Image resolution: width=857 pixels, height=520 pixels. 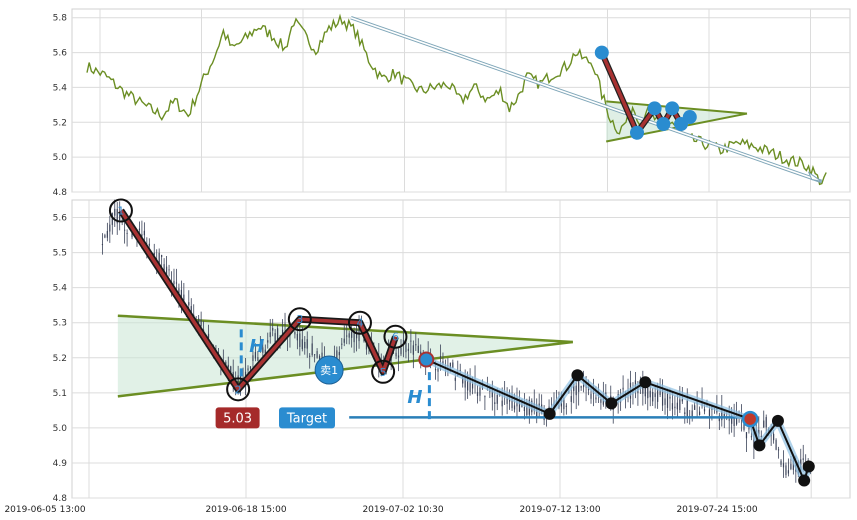 What do you see at coordinates (60, 254) in the screenshot?
I see `detail-y-tick-label: 5.5` at bounding box center [60, 254].